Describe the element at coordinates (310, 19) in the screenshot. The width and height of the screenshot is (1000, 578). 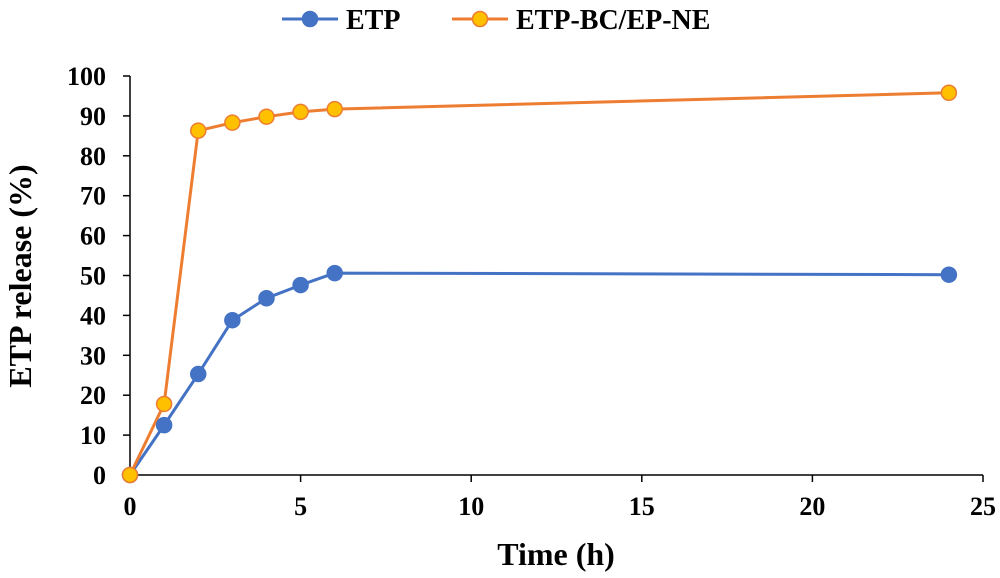
I see `legend-marker-etp` at that location.